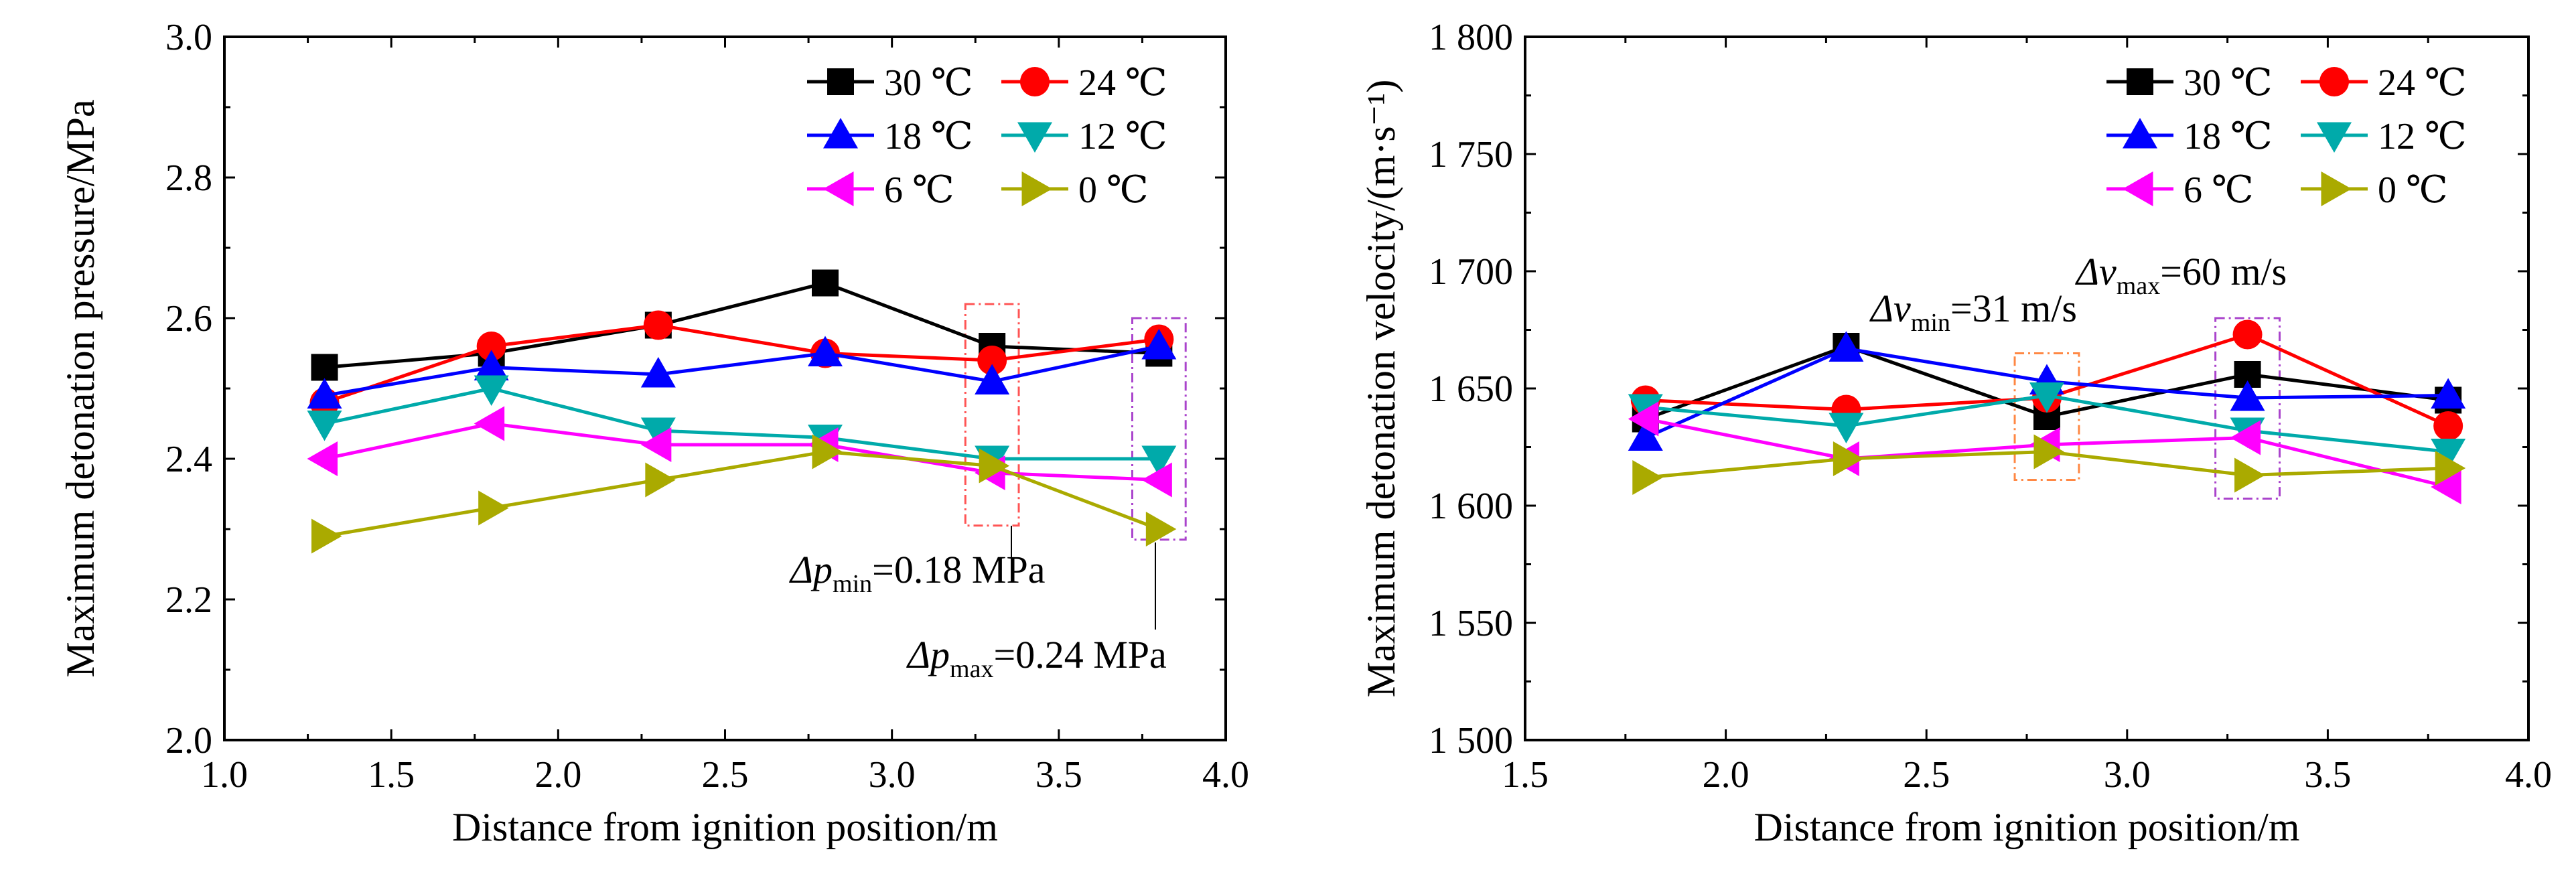  I want to click on series-6-point-3-marker, so click(2245, 437).